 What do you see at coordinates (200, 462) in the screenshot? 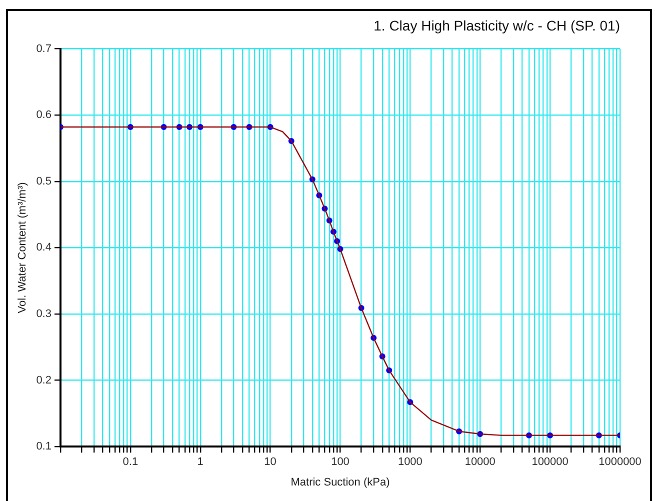
I see `x-tick-label: 1` at bounding box center [200, 462].